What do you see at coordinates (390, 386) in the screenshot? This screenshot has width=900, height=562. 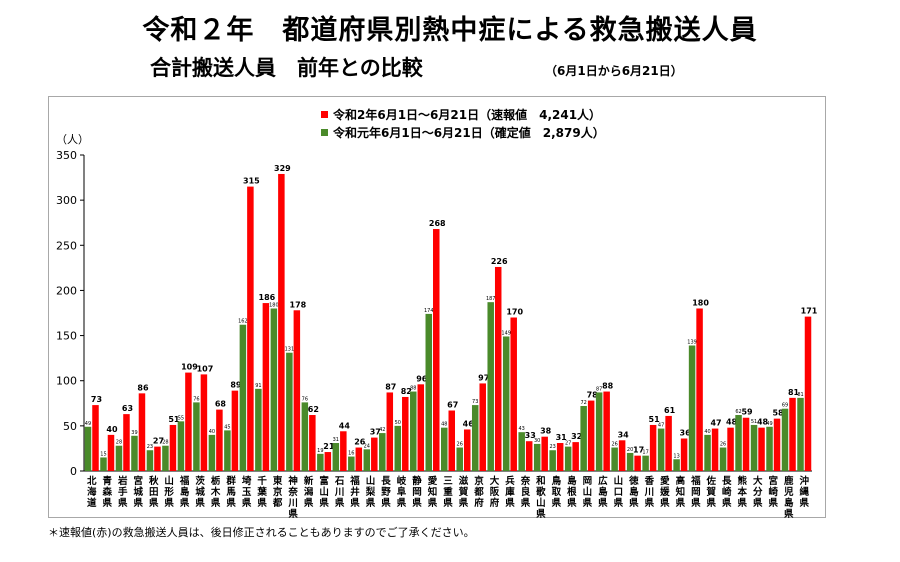 I see `data-label-current: 87` at bounding box center [390, 386].